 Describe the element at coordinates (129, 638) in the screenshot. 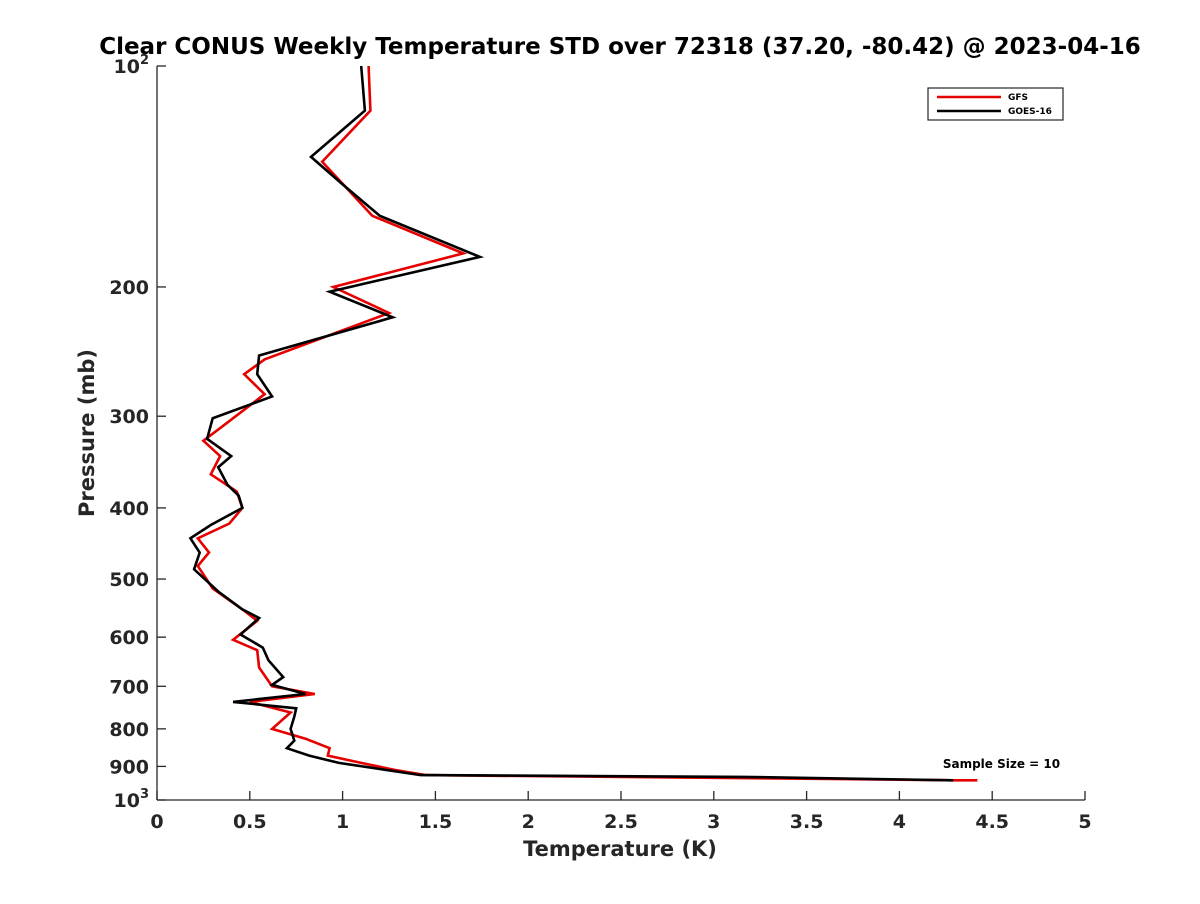

I see `y-tick-label: 600` at that location.